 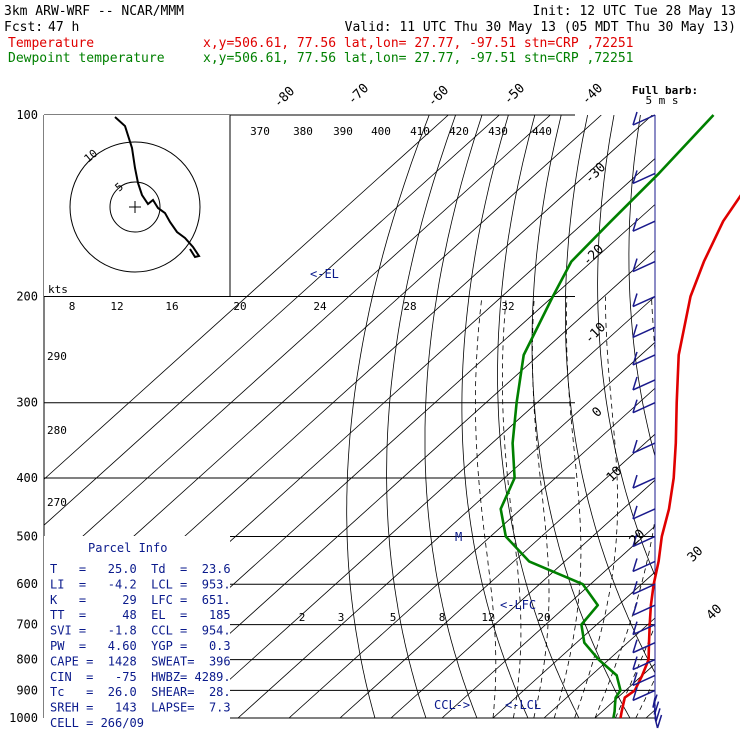 What do you see at coordinates (343, 131) in the screenshot?
I see `theta-label: 390` at bounding box center [343, 131].